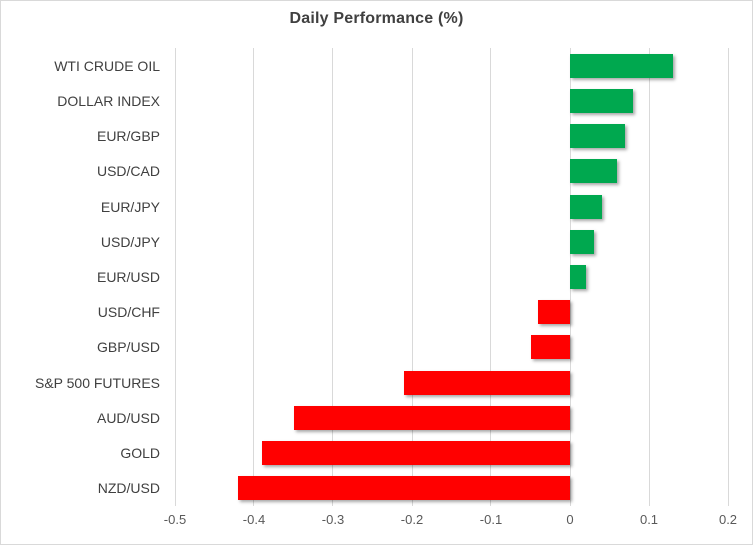 The height and width of the screenshot is (545, 753). I want to click on x-tick-label: -0.2, so click(412, 519).